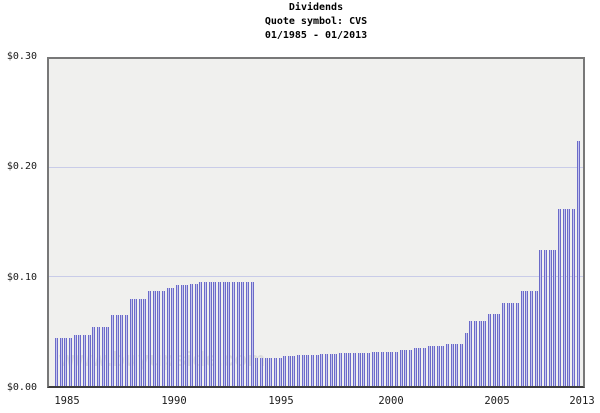  Describe the element at coordinates (391, 401) in the screenshot. I see `x-tick-label: 2000` at that location.